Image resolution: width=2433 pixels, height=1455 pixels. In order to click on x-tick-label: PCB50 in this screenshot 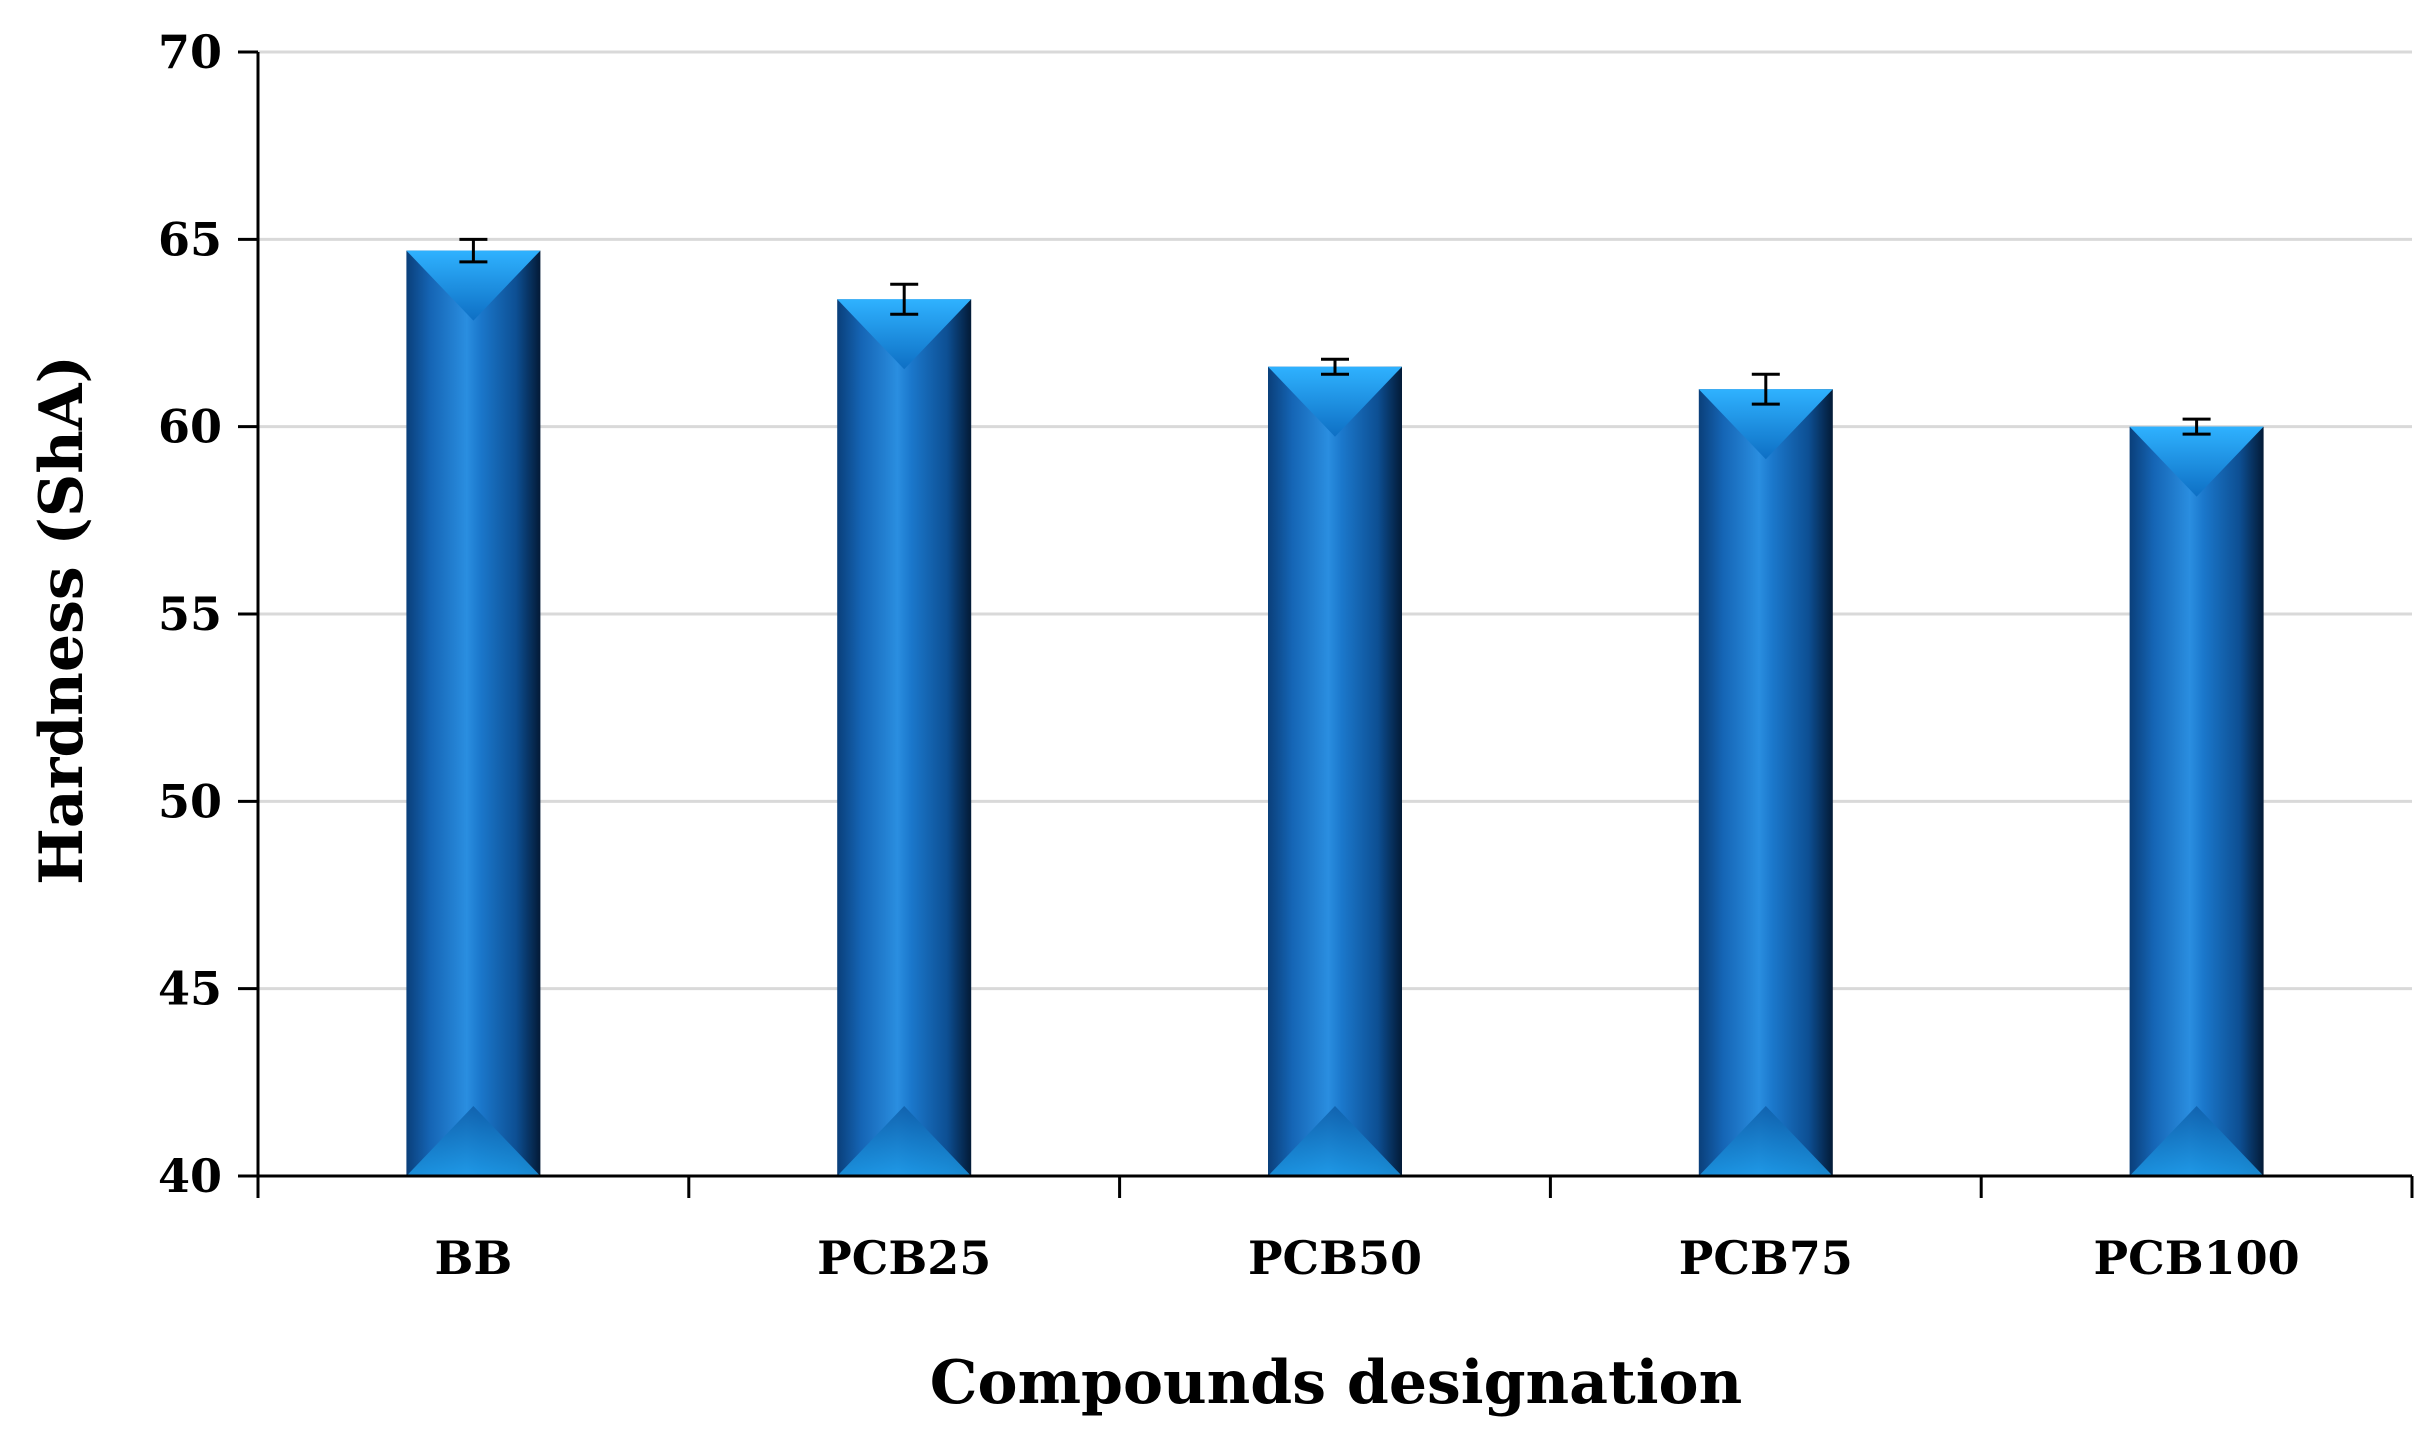, I will do `click(1335, 1258)`.